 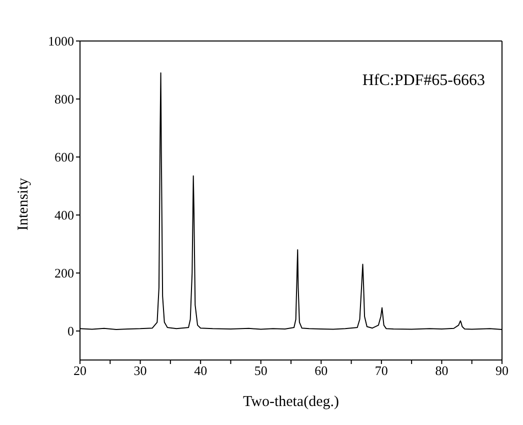 I want to click on y-tick-label: 1000, so click(x=61, y=41).